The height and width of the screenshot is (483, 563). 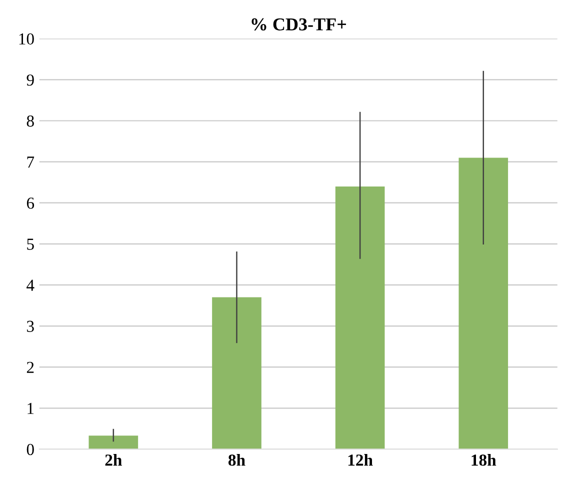 I want to click on chart-title: % CD3-TF+, so click(x=299, y=24).